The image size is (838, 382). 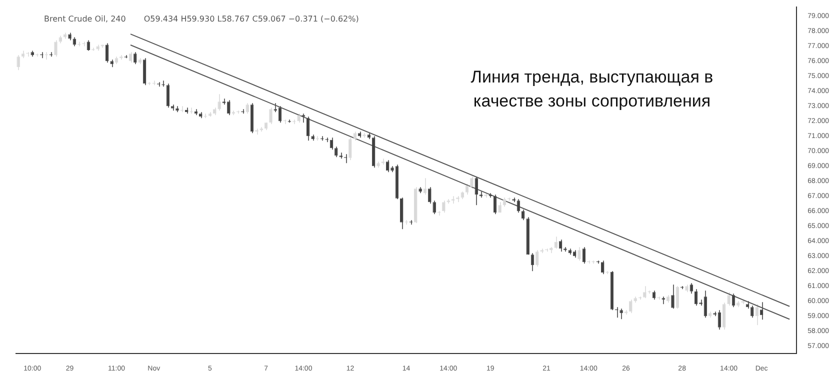 What do you see at coordinates (85, 19) in the screenshot?
I see `text: Brent Crude Oil, 240` at bounding box center [85, 19].